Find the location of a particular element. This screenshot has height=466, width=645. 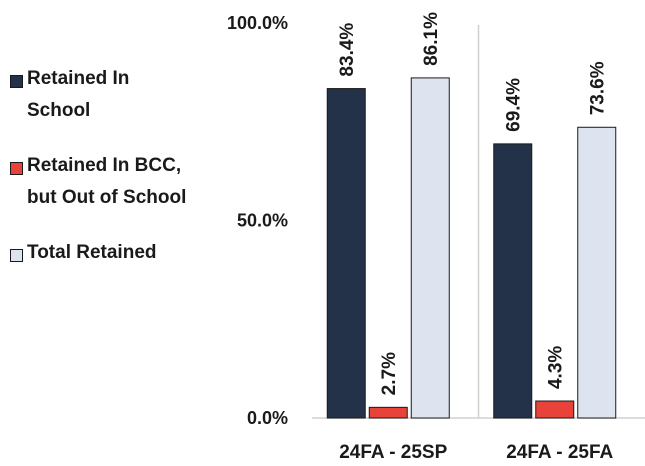

data-label: 69.4% is located at coordinates (514, 105).